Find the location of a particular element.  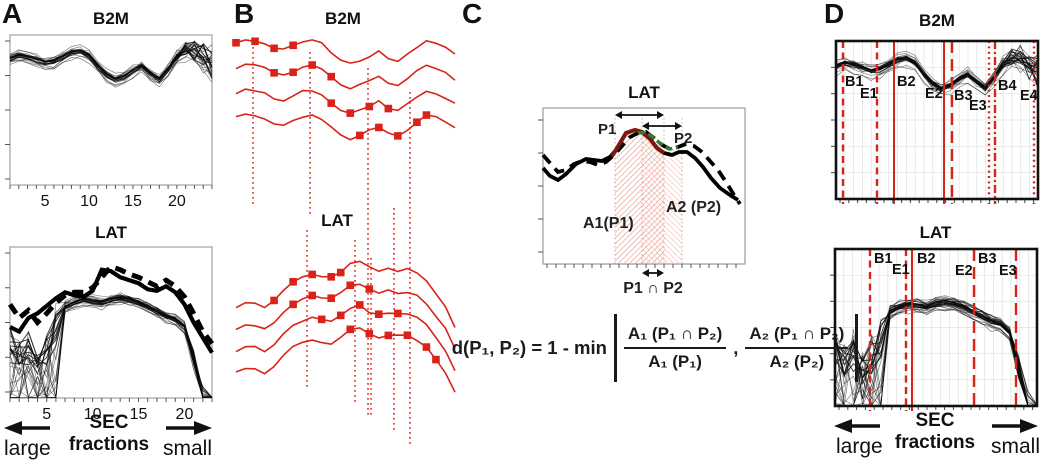

c-intersection-label: P1 ∩ P2 is located at coordinates (653, 288).